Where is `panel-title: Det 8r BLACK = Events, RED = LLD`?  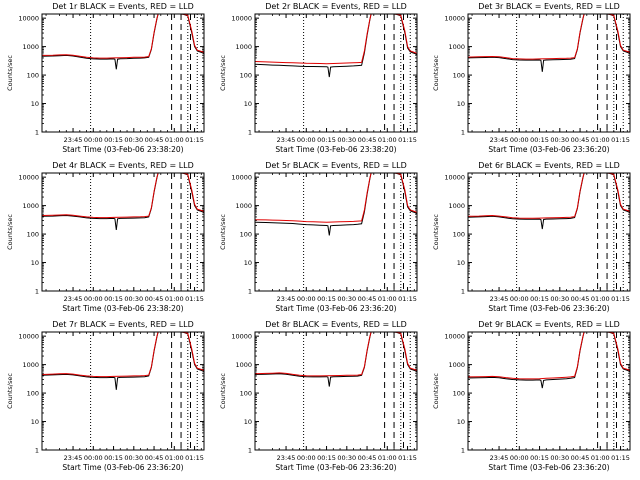 panel-title: Det 8r BLACK = Events, RED = LLD is located at coordinates (336, 324).